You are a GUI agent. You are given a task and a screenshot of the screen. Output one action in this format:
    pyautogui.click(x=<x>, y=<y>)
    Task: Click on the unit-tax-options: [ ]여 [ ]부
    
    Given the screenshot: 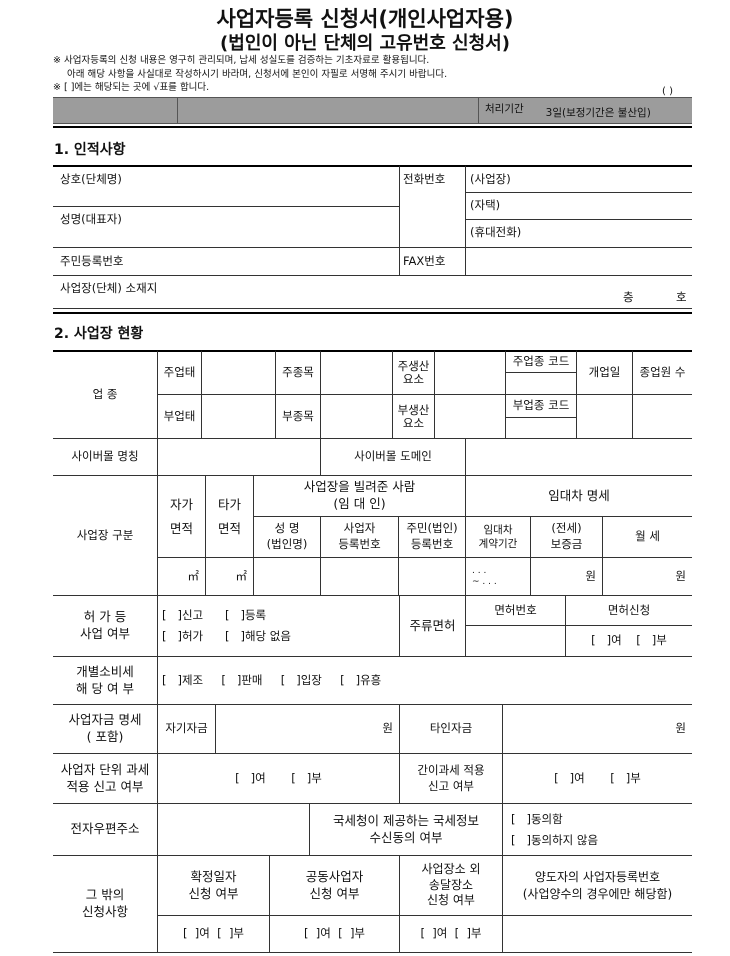 What is the action you would take?
    pyautogui.click(x=278, y=778)
    